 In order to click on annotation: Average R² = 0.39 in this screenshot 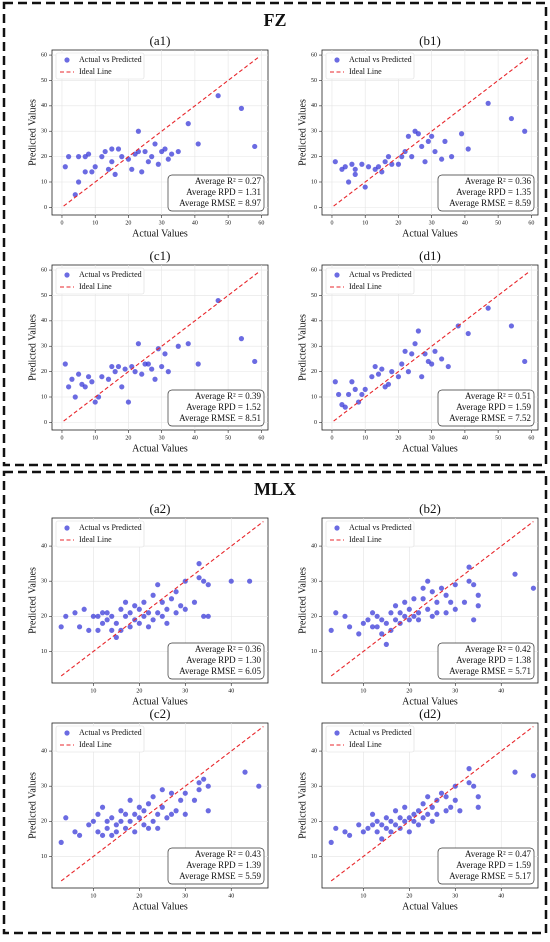, I will do `click(228, 396)`.